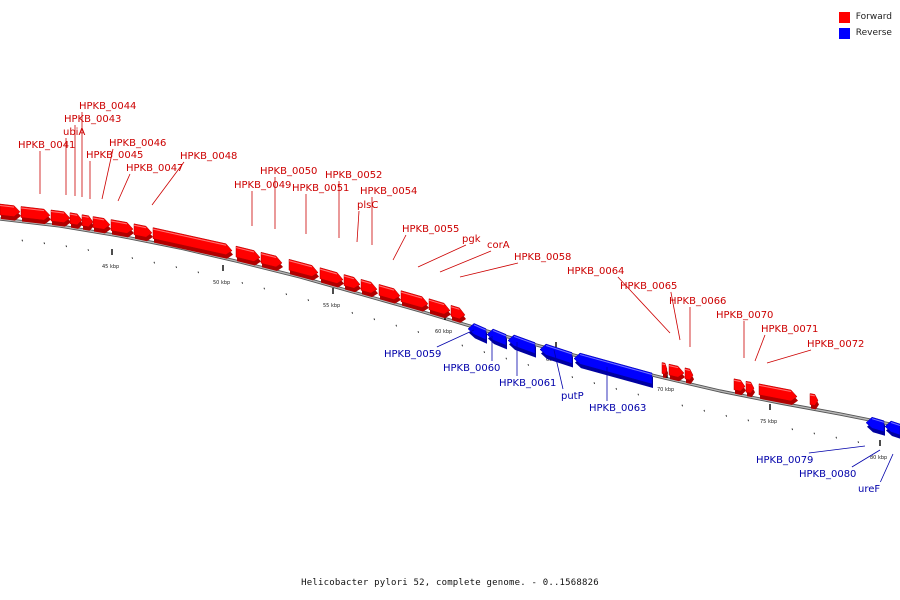 The height and width of the screenshot is (600, 900). Describe the element at coordinates (412, 354) in the screenshot. I see `reverse-gene-label: HPKB_0059` at that location.